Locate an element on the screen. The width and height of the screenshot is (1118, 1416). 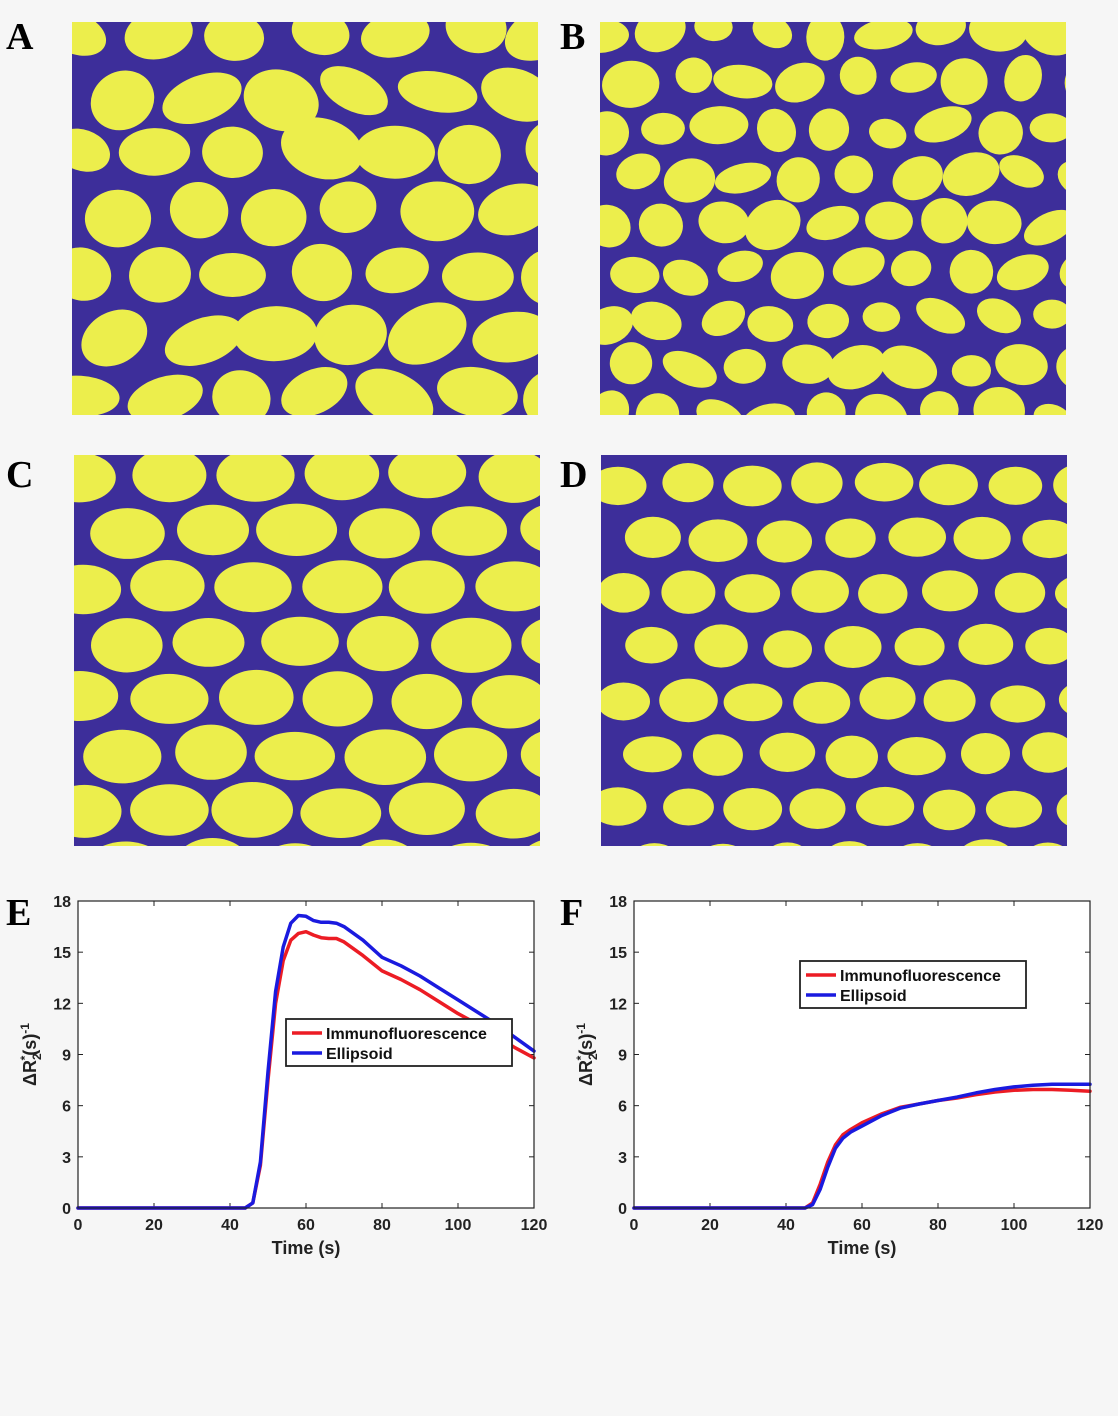
panel-label-d: D is located at coordinates (574, 475).